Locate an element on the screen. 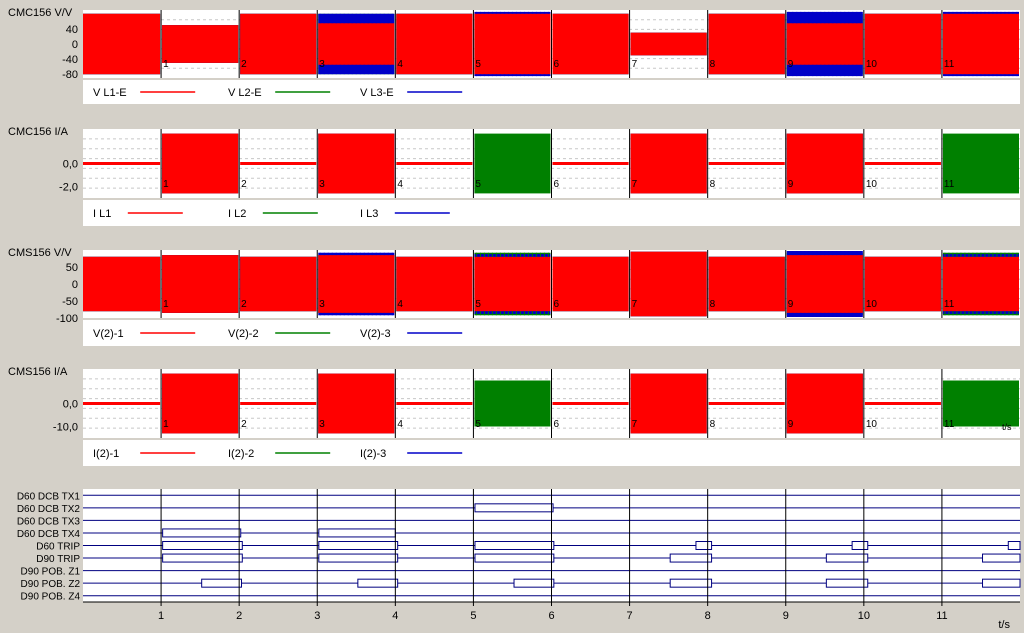 The width and height of the screenshot is (1024, 633). legend-label: V(2)-1 is located at coordinates (108, 334).